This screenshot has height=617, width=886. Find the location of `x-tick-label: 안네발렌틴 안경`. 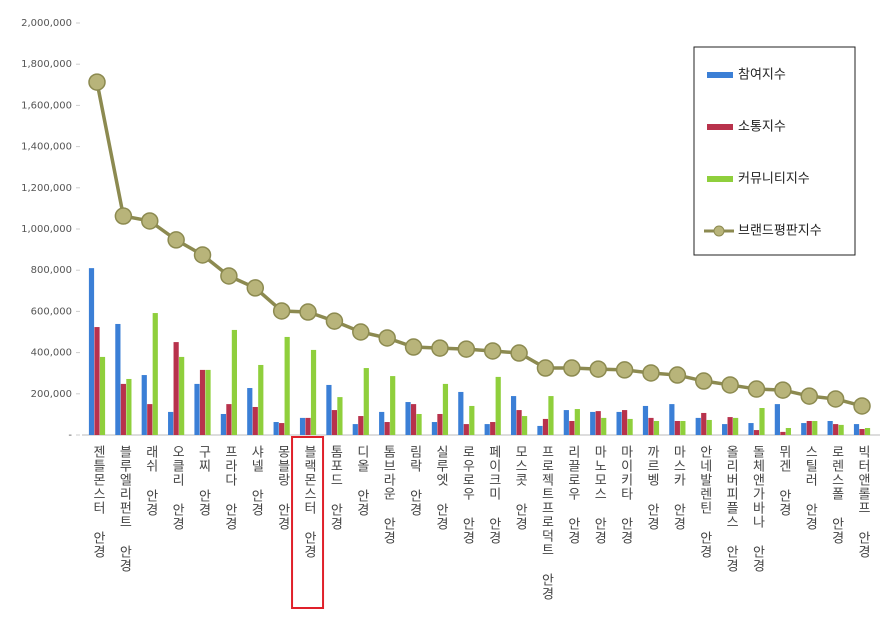

x-tick-label: 안네발렌틴 안경 is located at coordinates (704, 502).